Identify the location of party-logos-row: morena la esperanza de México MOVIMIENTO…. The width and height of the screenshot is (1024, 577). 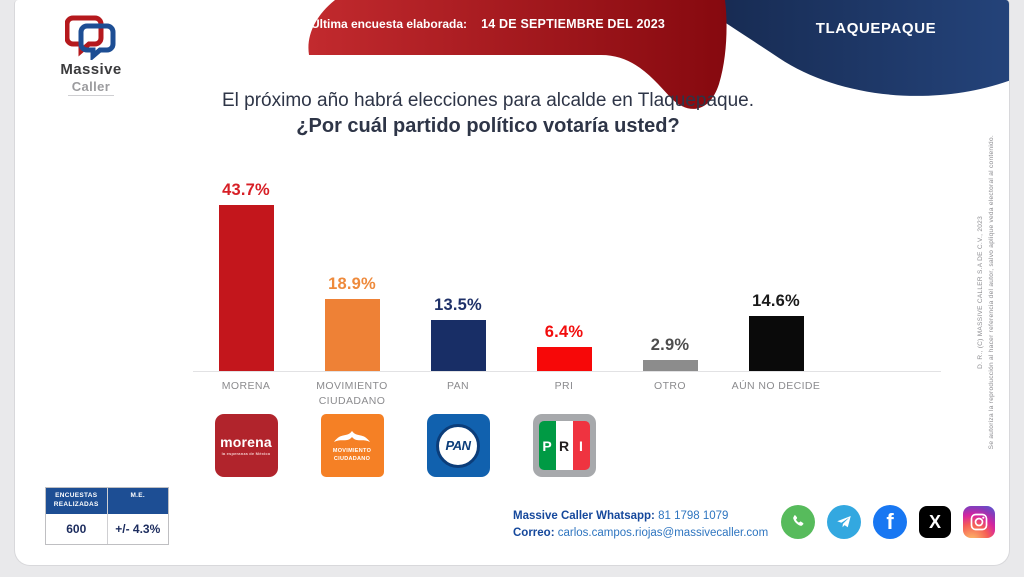
(405, 445).